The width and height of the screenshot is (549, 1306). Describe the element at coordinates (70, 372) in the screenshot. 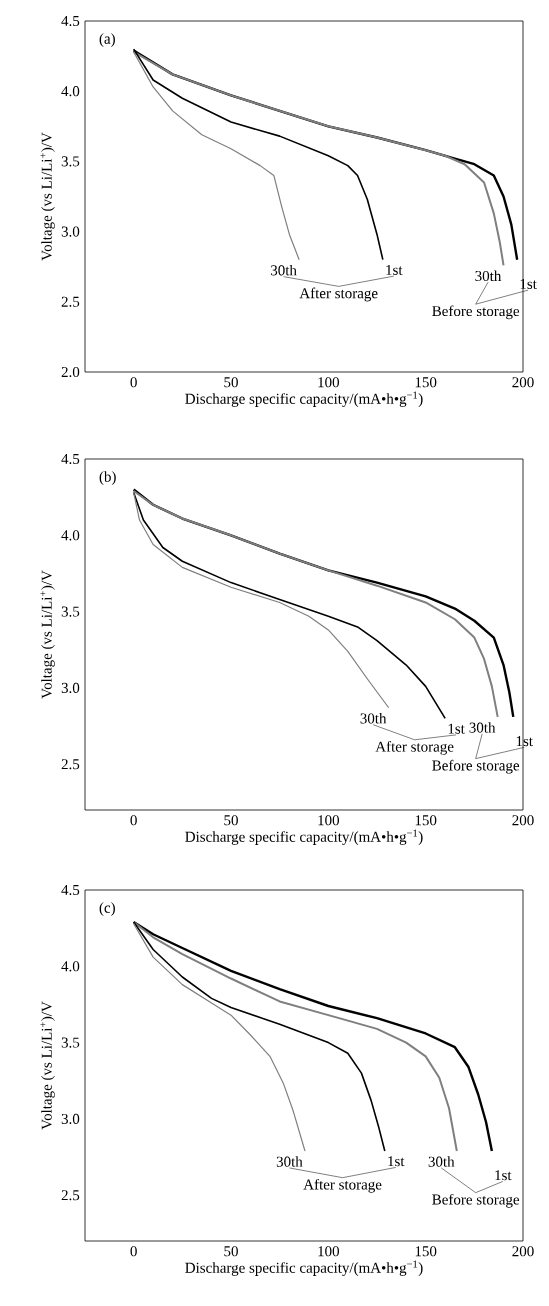

I see `y-tick-label: 2.0` at that location.